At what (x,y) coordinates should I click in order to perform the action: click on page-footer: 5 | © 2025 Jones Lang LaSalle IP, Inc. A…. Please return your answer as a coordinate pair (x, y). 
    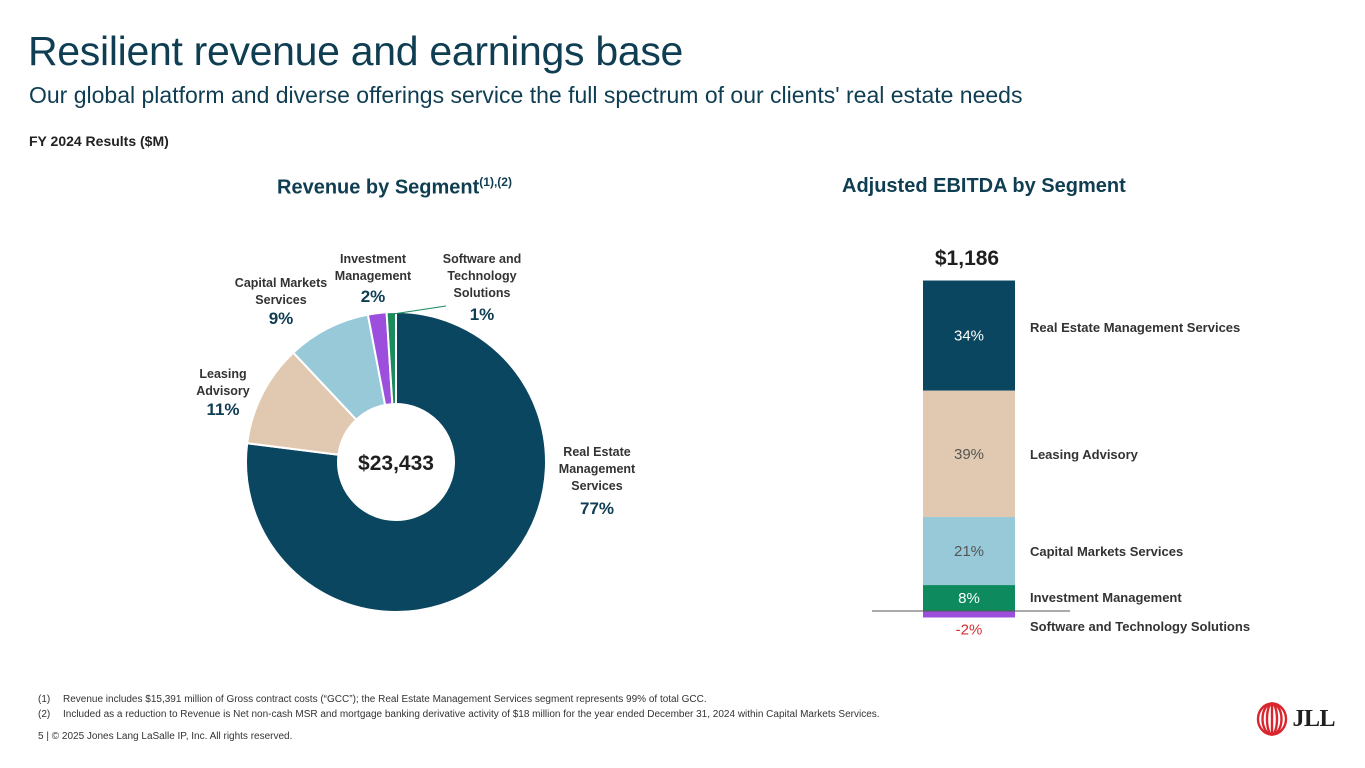
    Looking at the image, I should click on (165, 736).